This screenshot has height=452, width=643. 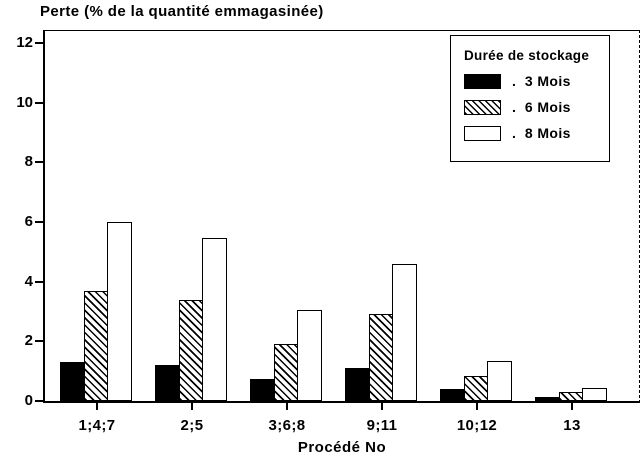 What do you see at coordinates (482, 107) in the screenshot?
I see `diagonal-hatch-swatch` at bounding box center [482, 107].